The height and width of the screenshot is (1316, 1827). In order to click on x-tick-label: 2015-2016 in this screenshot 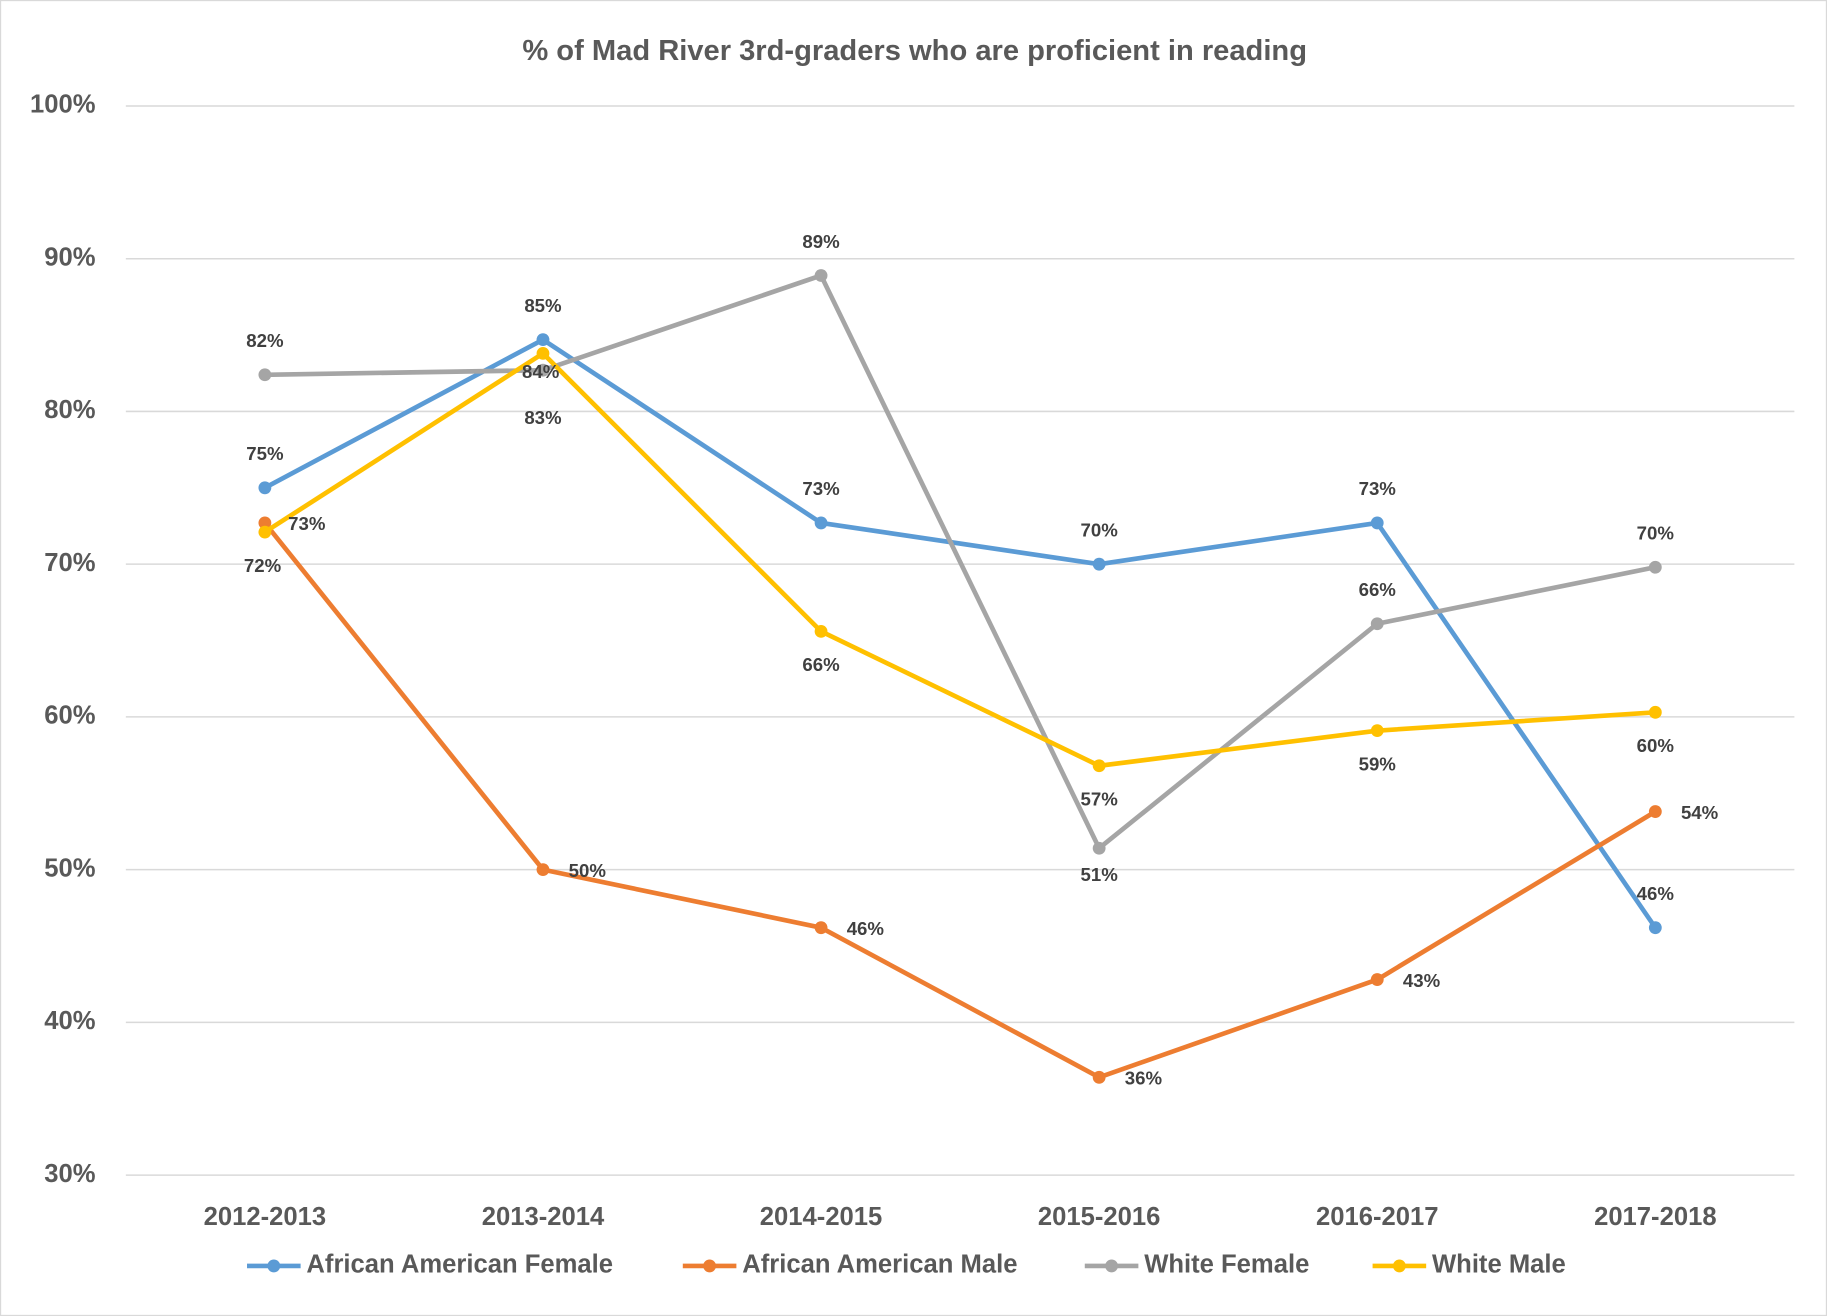, I will do `click(1099, 1217)`.